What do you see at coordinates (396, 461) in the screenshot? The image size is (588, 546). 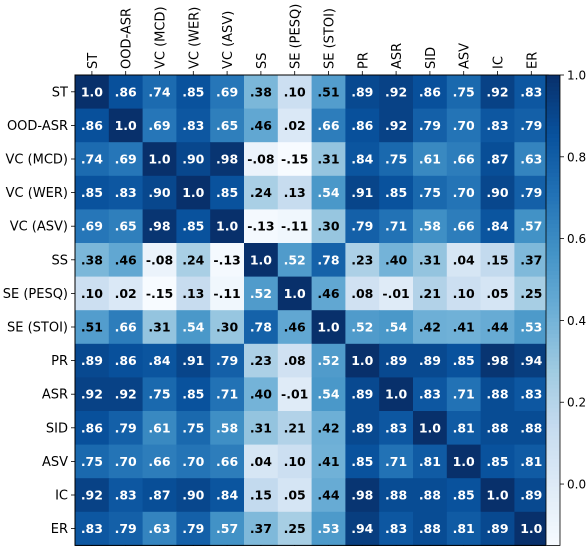 I see `cell-value-11-9: .71` at bounding box center [396, 461].